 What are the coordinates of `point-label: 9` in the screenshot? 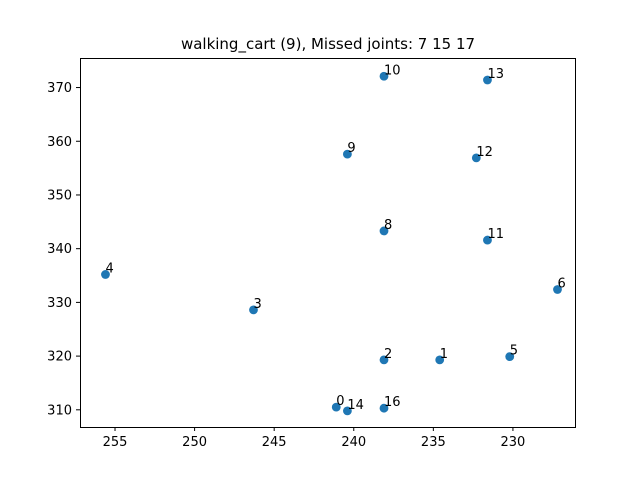 It's located at (351, 148).